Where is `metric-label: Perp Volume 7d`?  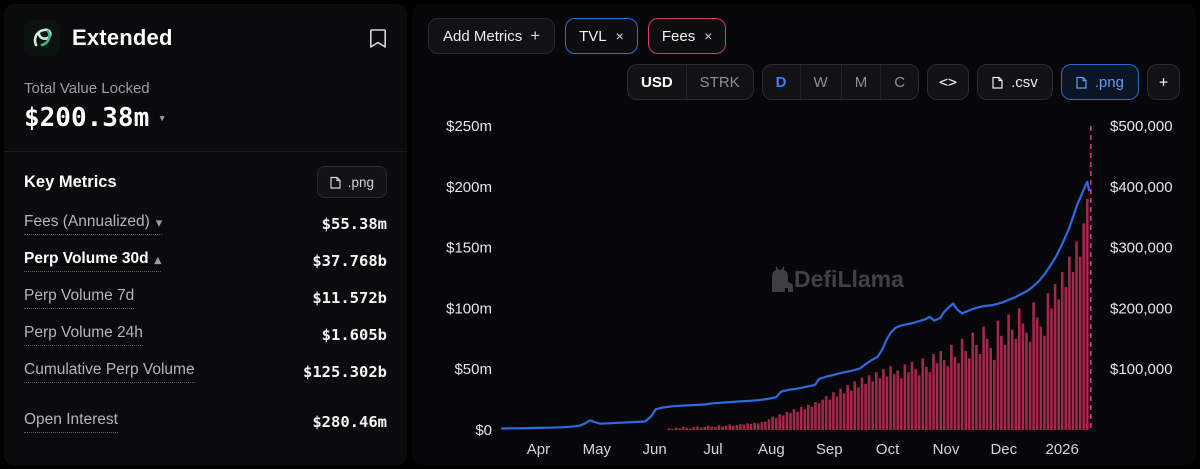 metric-label: Perp Volume 7d is located at coordinates (79, 298).